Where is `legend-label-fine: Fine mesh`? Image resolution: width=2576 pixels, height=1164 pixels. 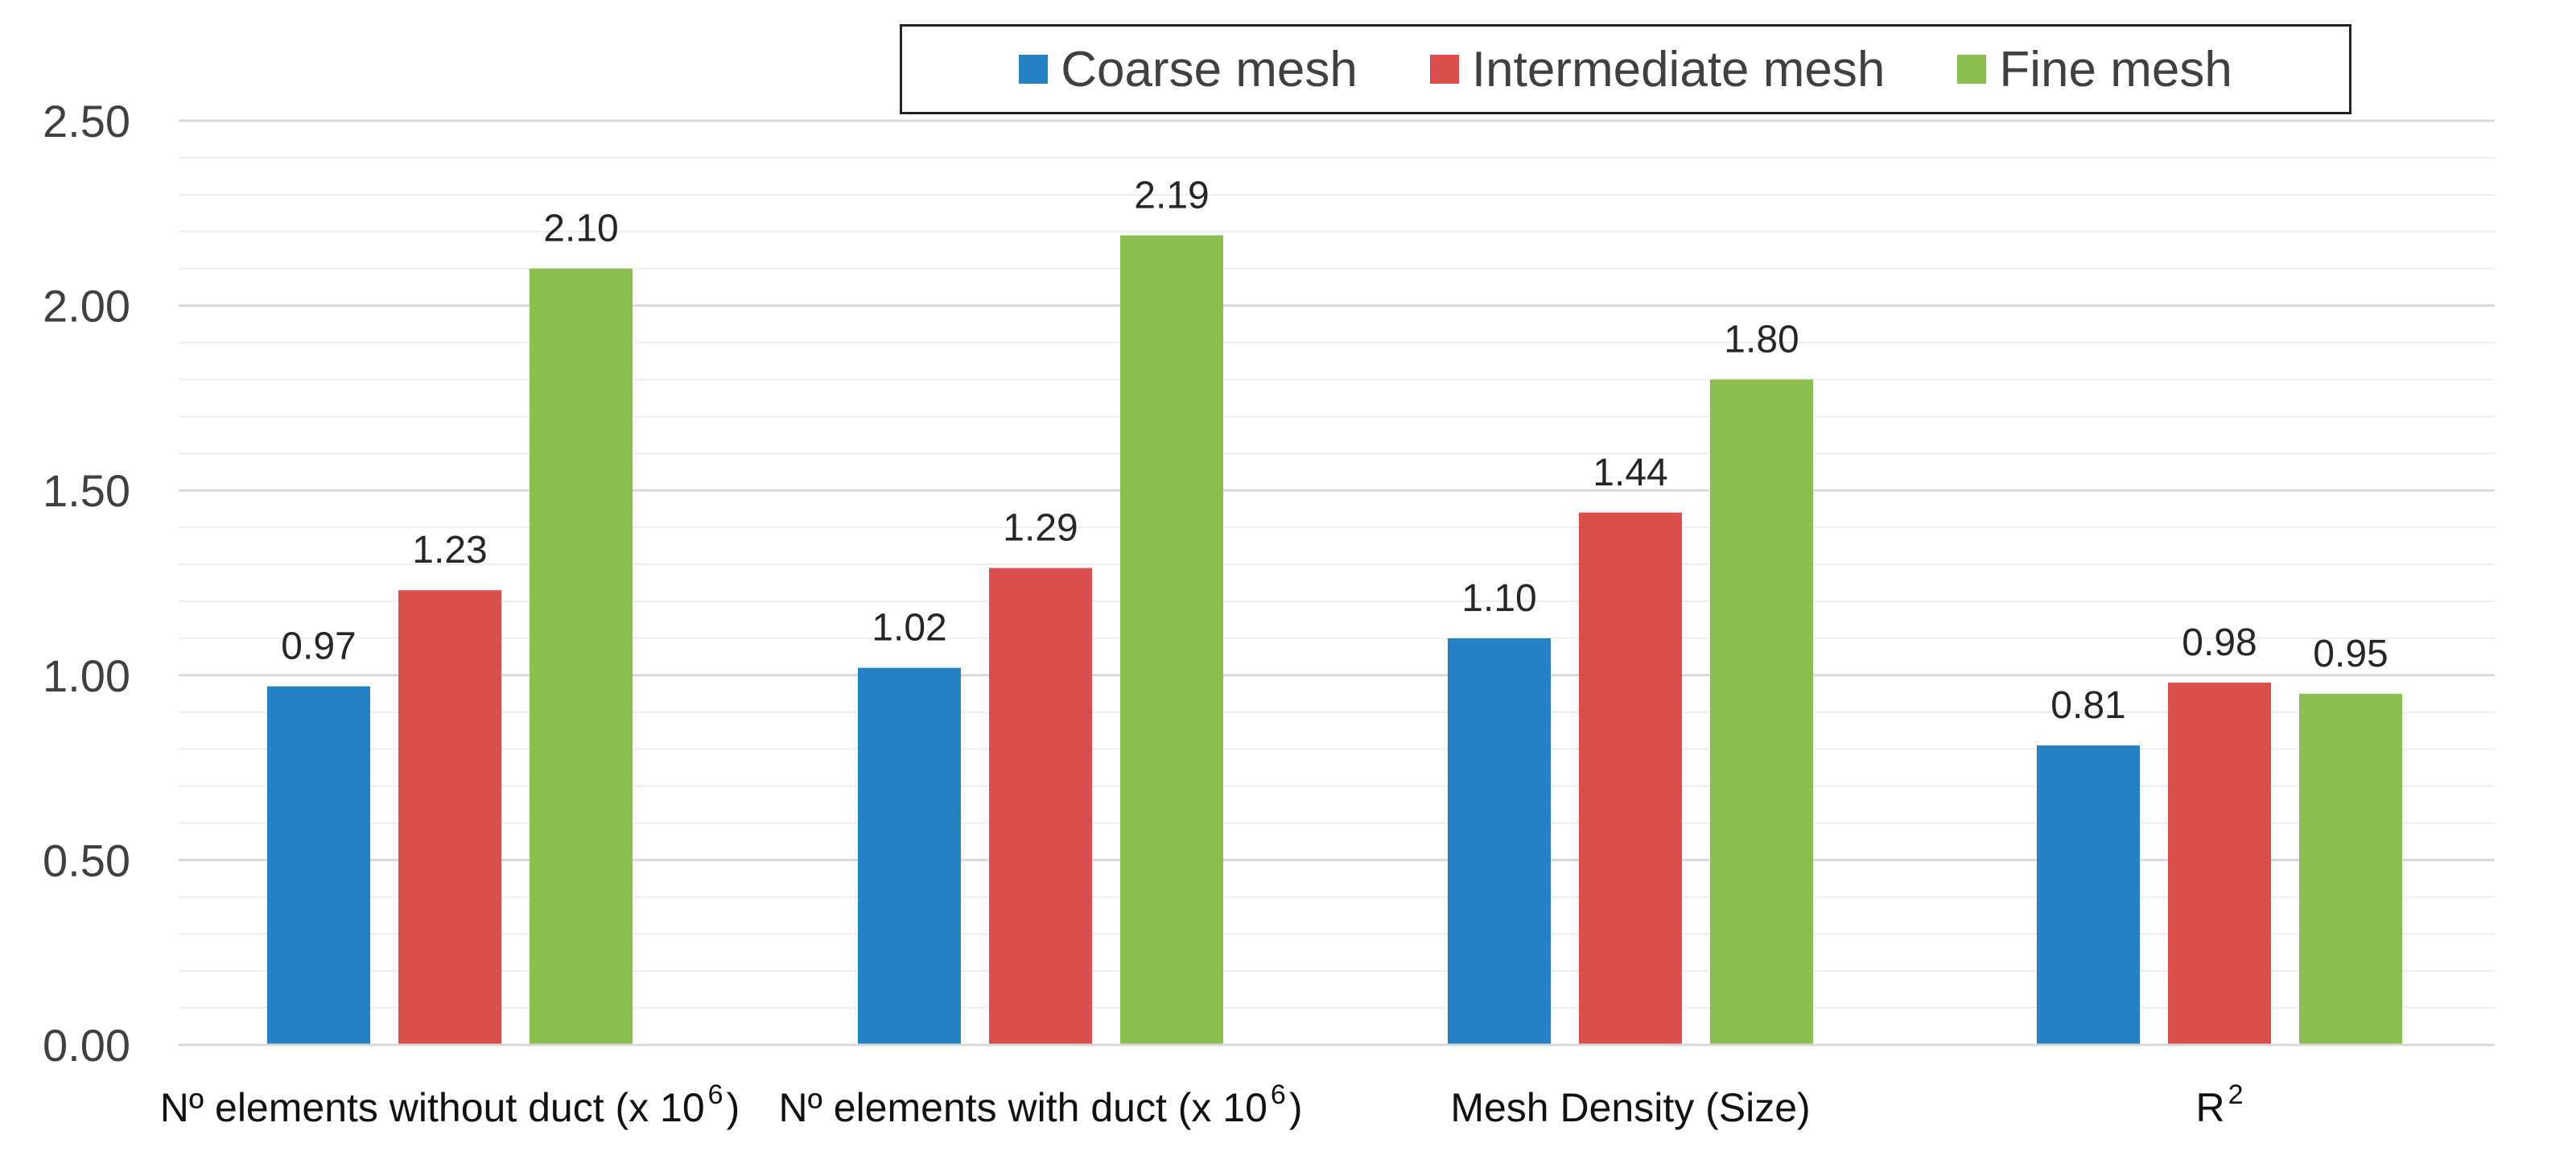 legend-label-fine: Fine mesh is located at coordinates (2115, 69).